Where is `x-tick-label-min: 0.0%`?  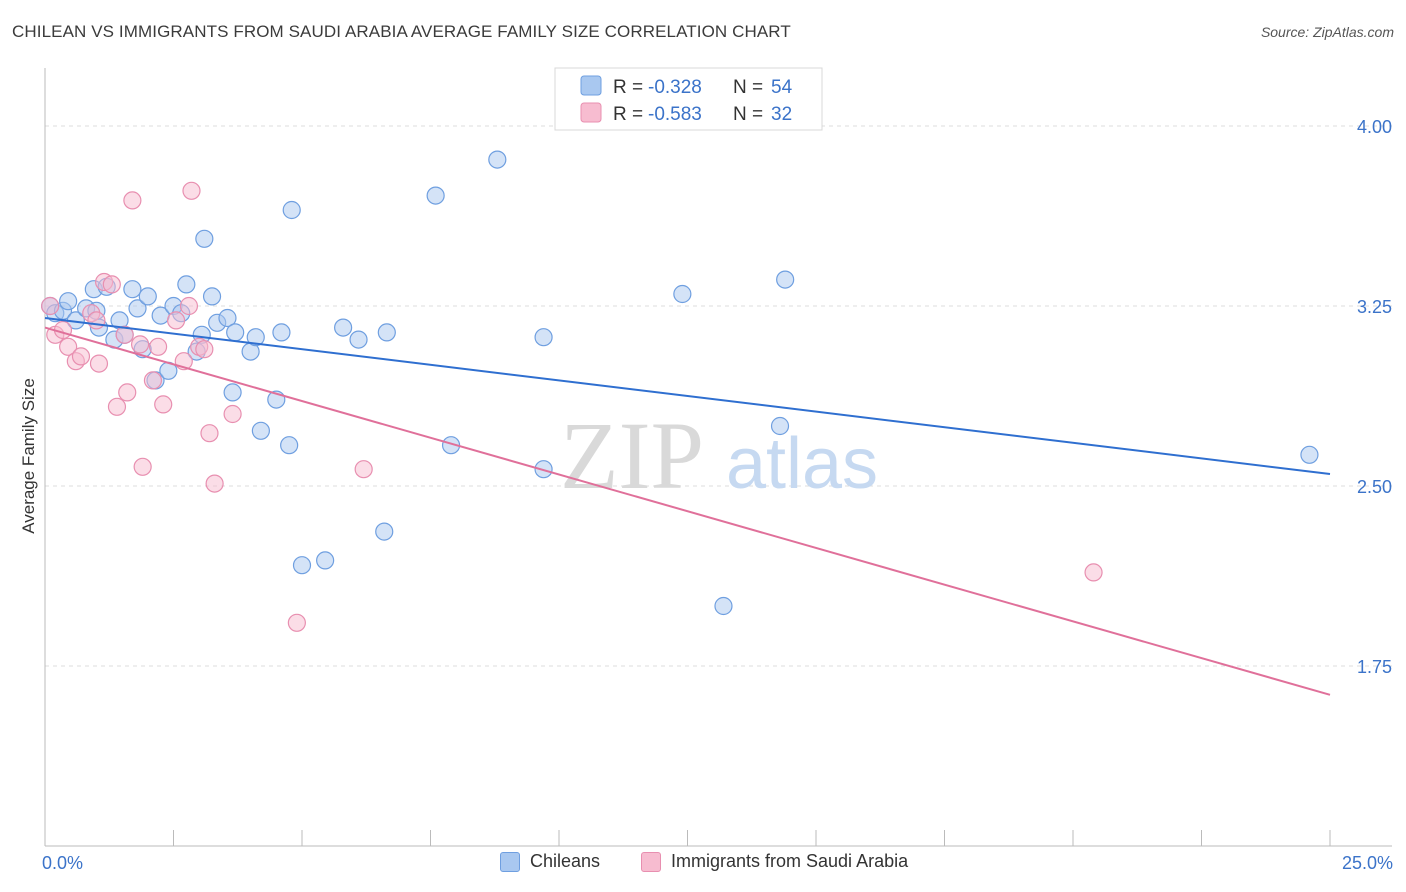
x-tick-label-min: 0.0% is located at coordinates (62, 863).